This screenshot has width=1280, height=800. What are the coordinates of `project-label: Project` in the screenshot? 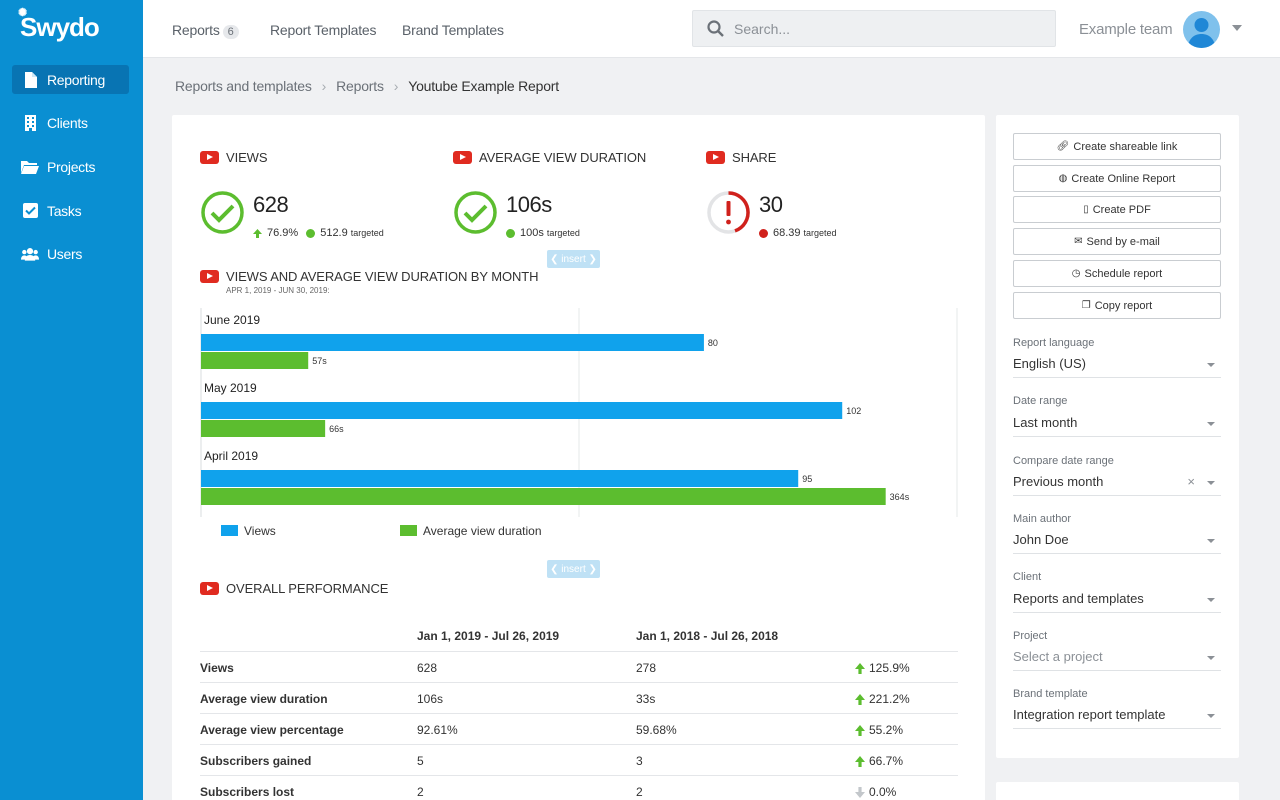 It's located at (1030, 636).